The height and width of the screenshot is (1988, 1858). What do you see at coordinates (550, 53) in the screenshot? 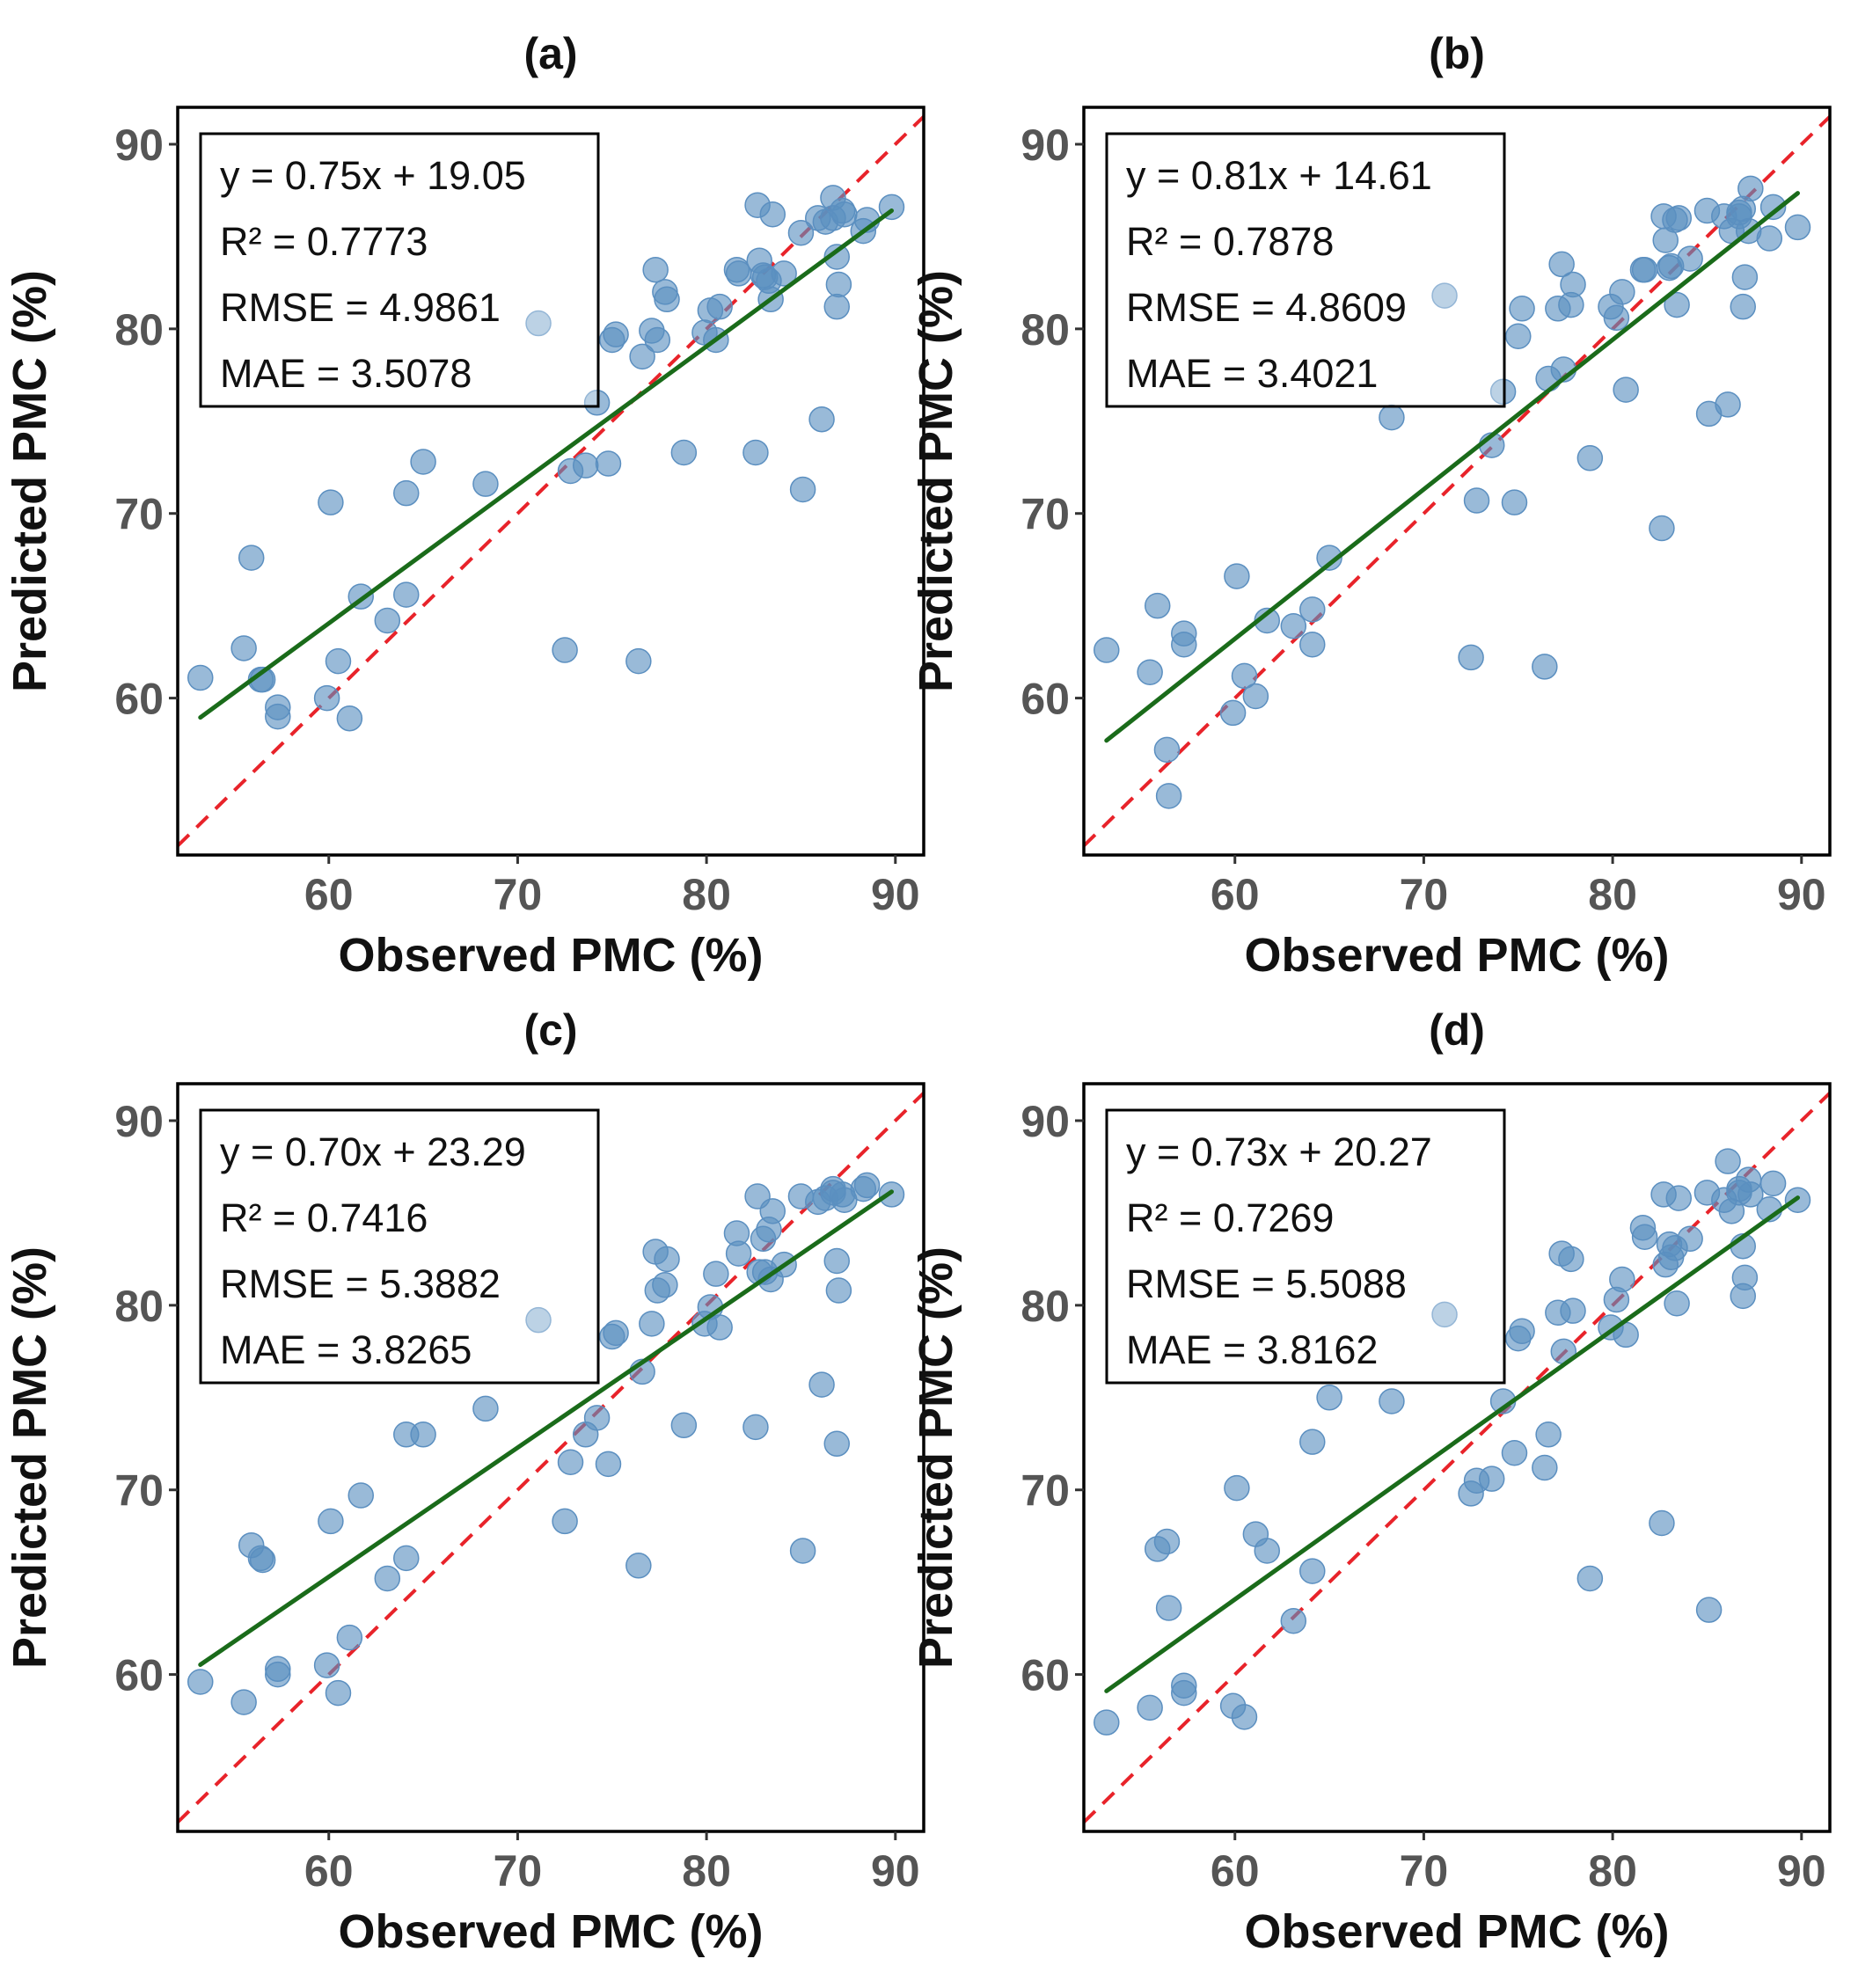
I see `panel-title: (a)` at bounding box center [550, 53].